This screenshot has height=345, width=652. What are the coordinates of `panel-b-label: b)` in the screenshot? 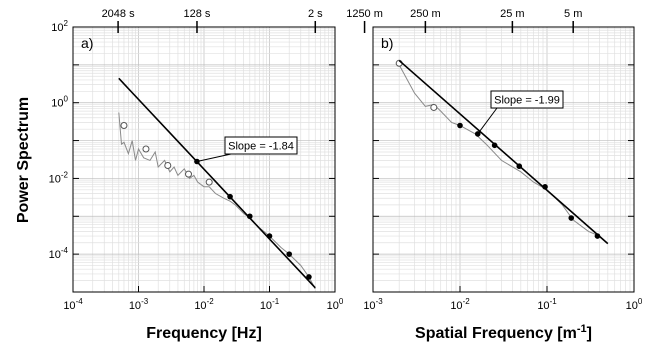 It's located at (387, 43).